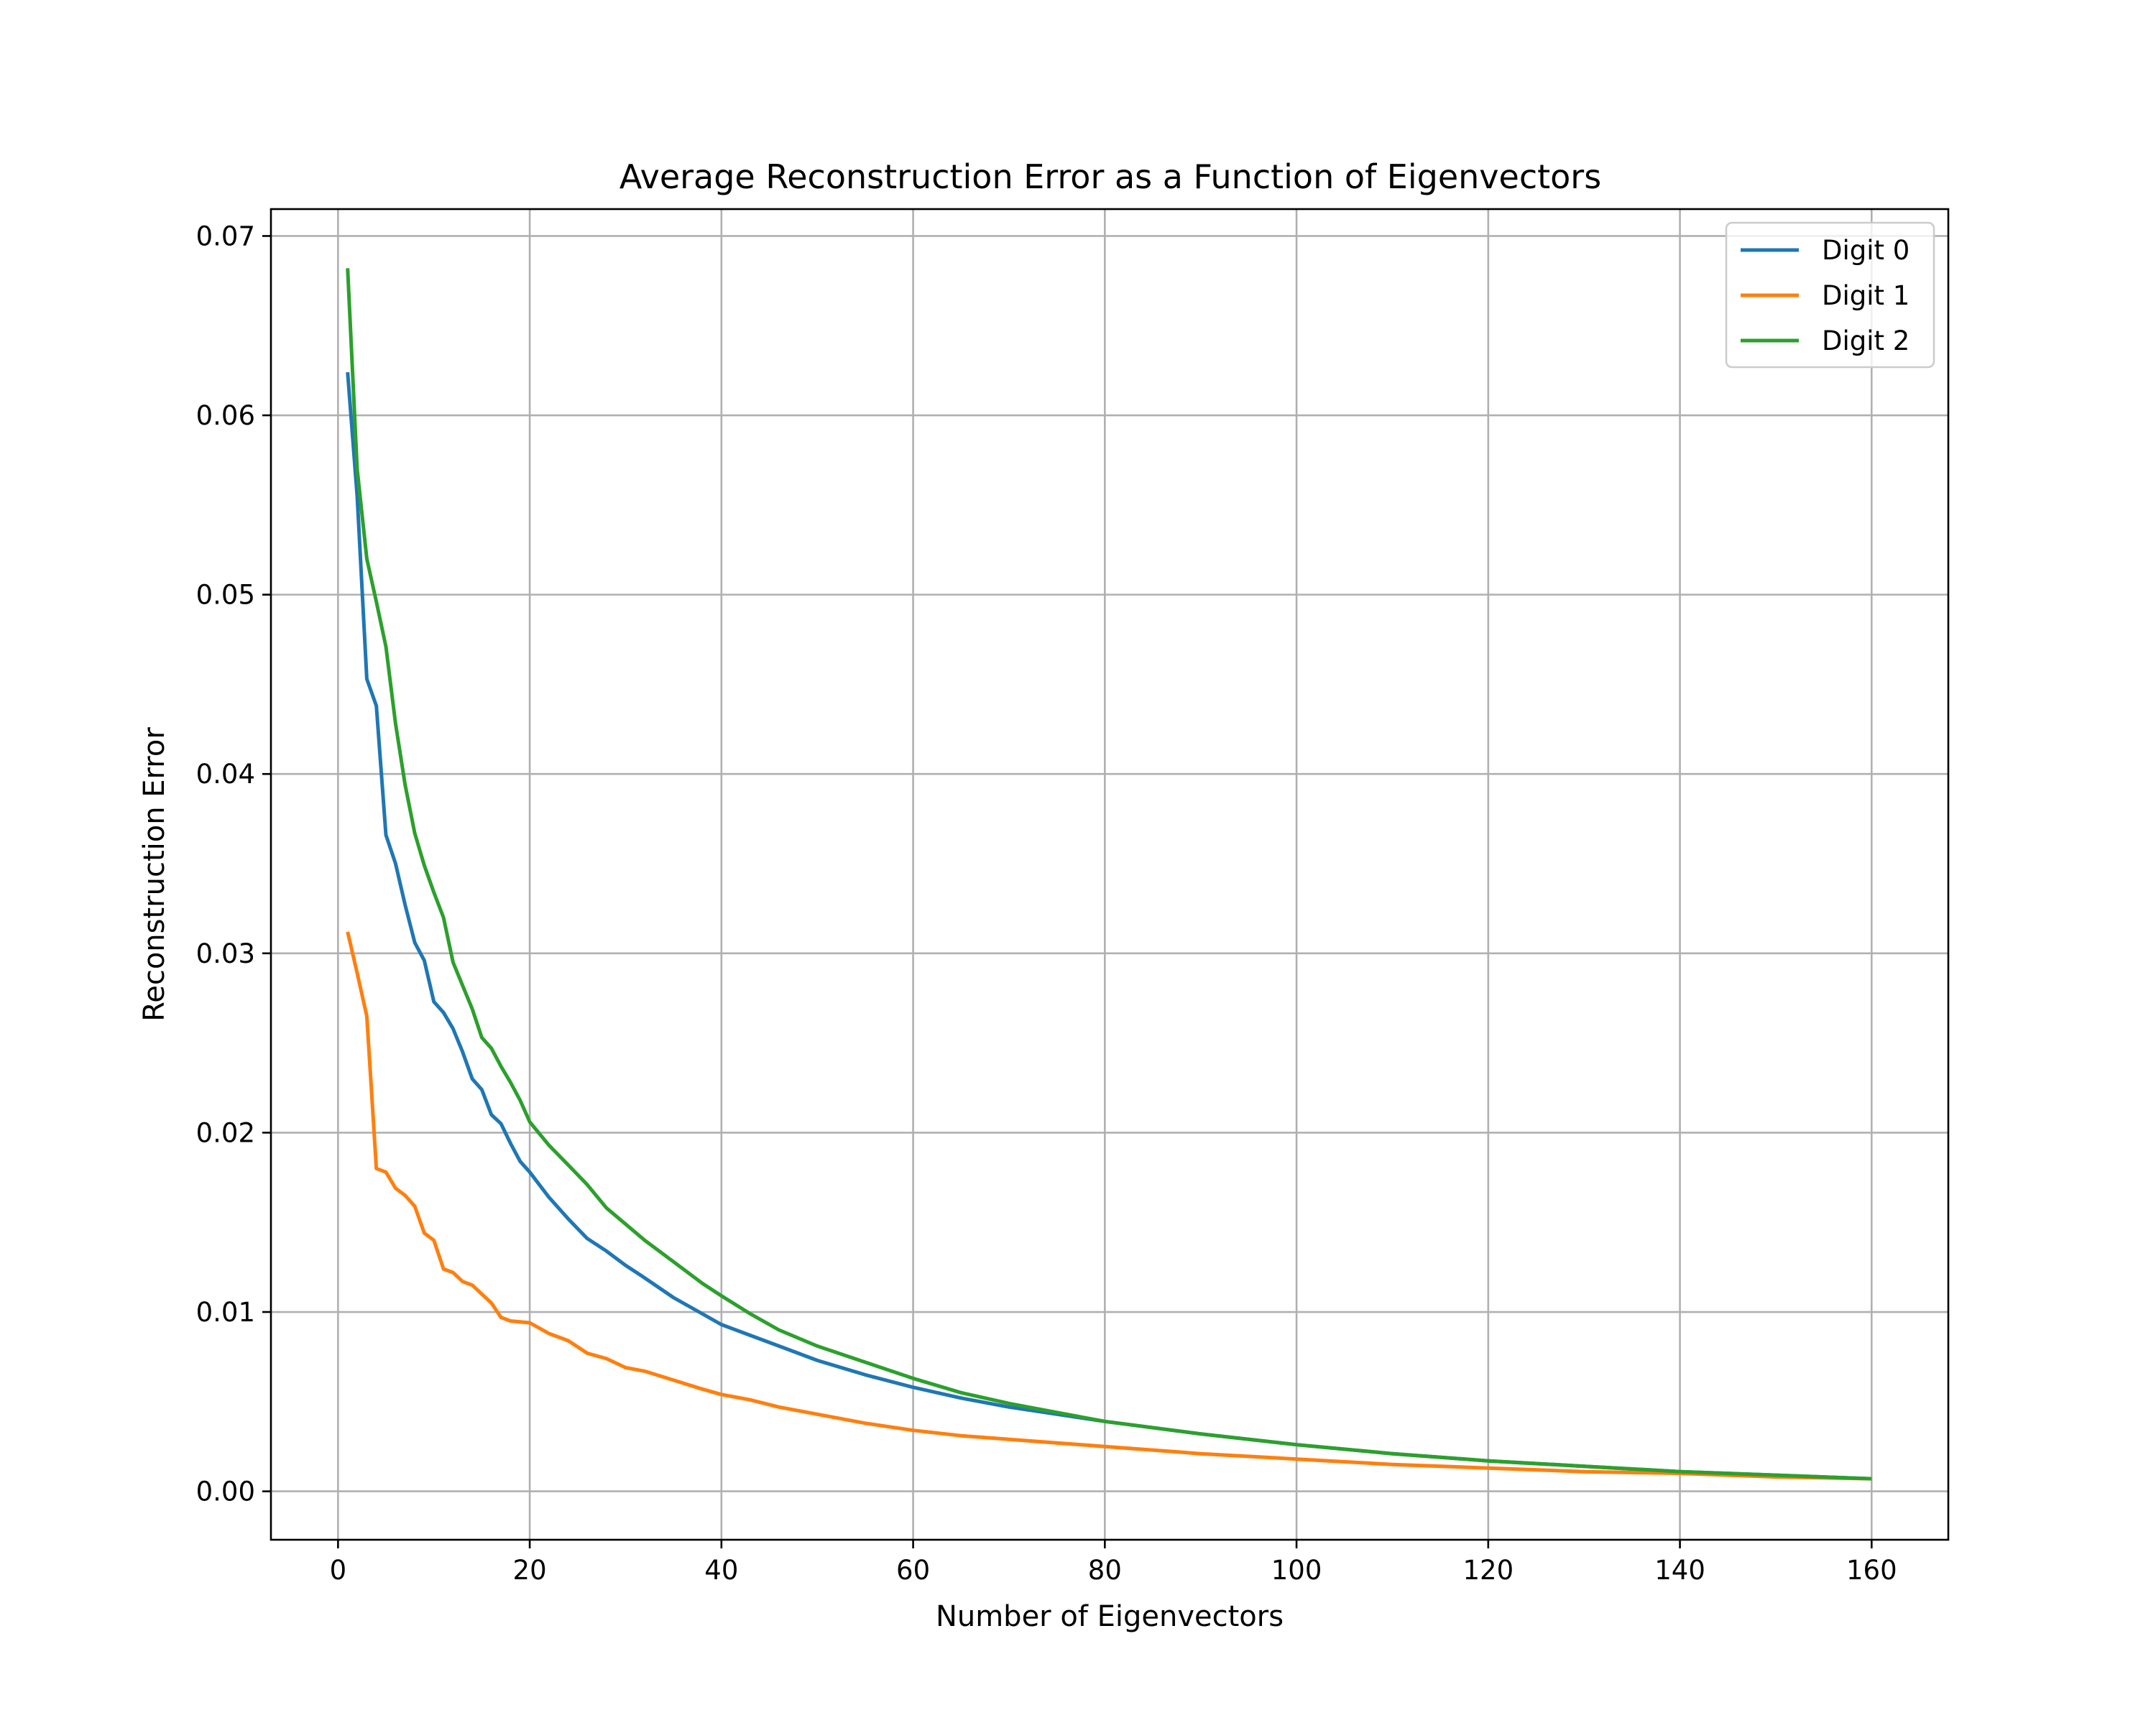 This screenshot has height=1728, width=2156. I want to click on y-tick-label: 0.06, so click(225, 416).